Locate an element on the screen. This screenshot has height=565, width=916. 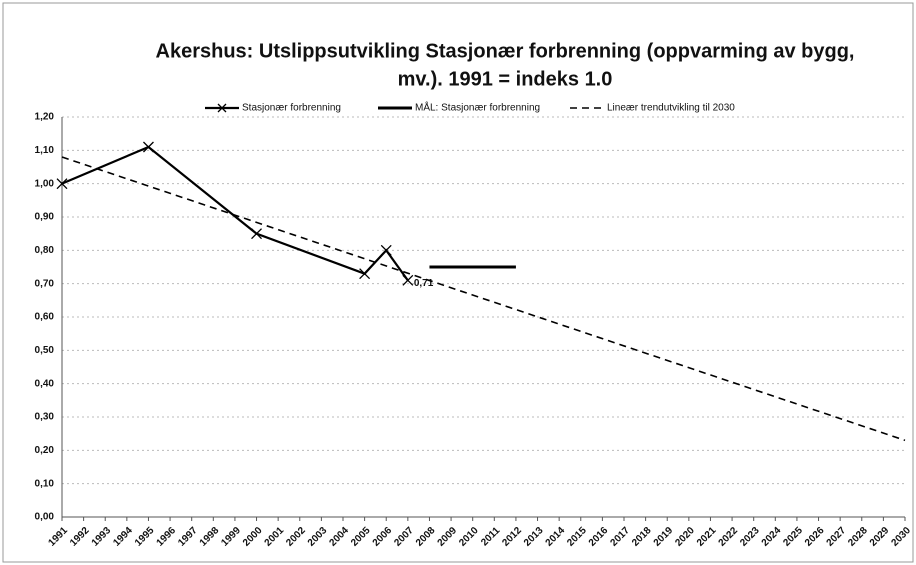
x-tick-label: 2027 is located at coordinates (837, 537).